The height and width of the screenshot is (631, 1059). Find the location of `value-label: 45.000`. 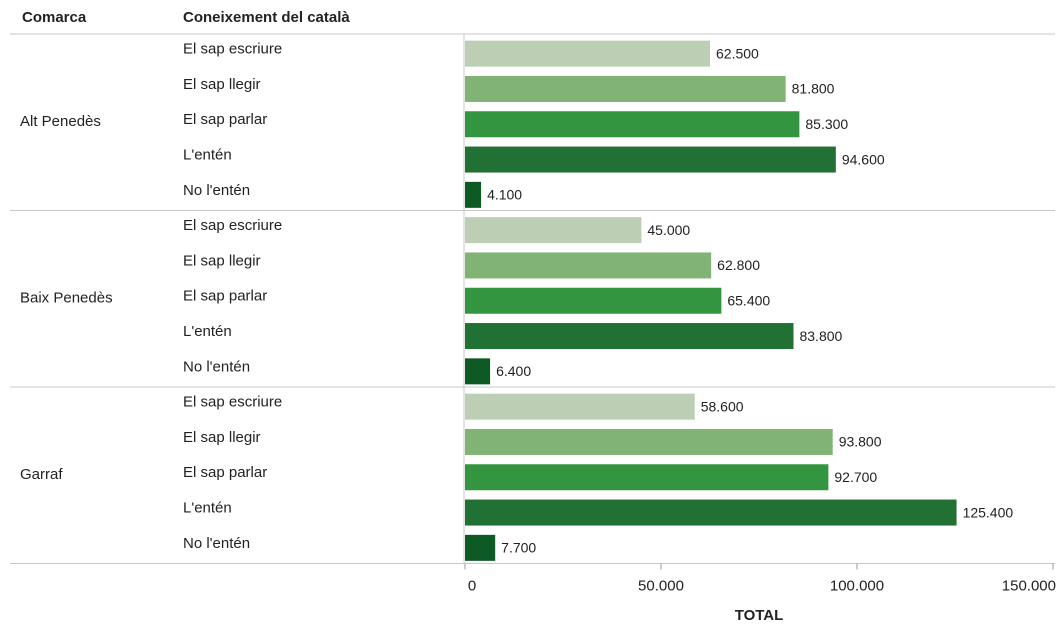

value-label: 45.000 is located at coordinates (668, 230).